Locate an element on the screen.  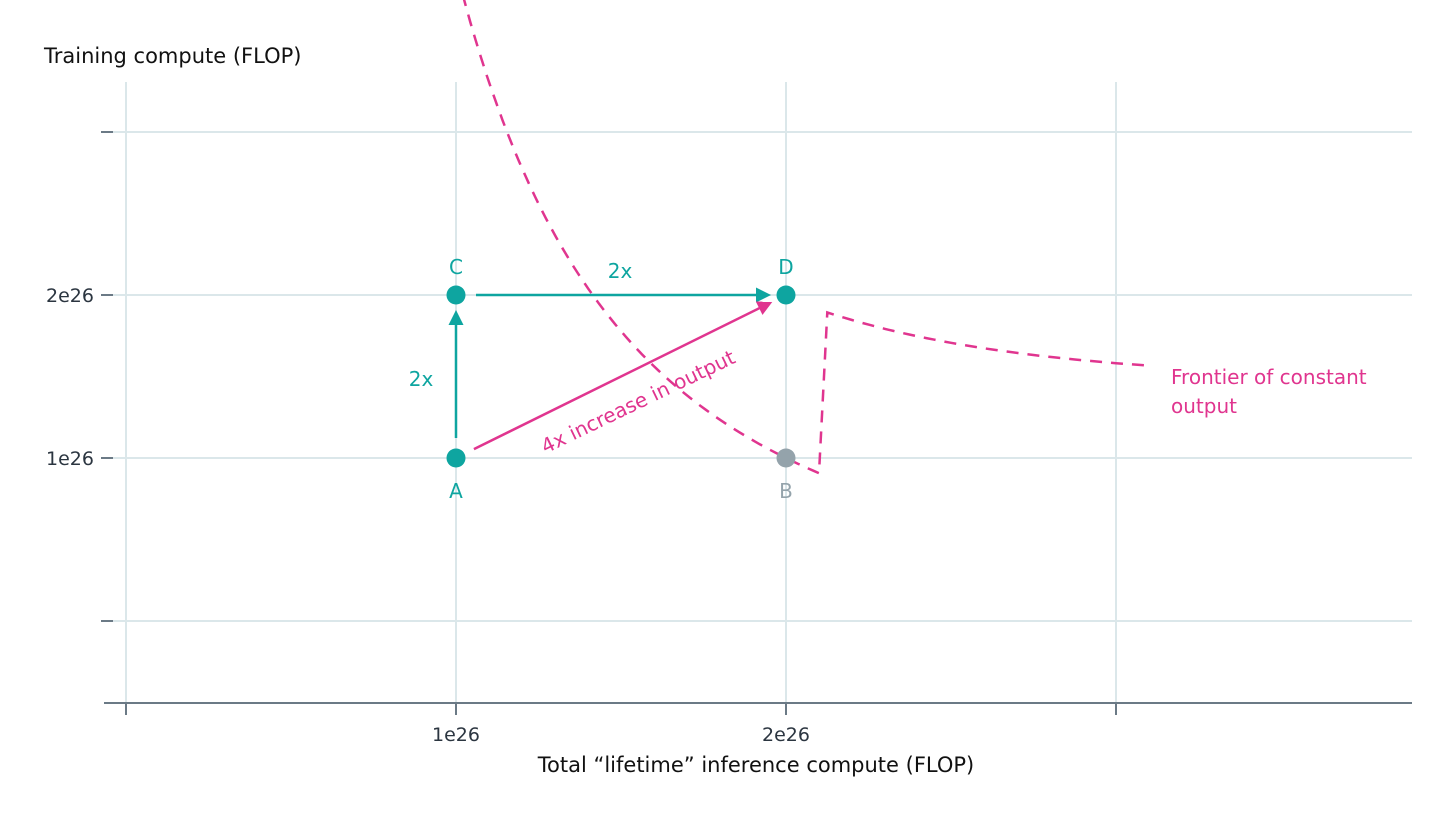
point-label-A: A is located at coordinates (456, 491).